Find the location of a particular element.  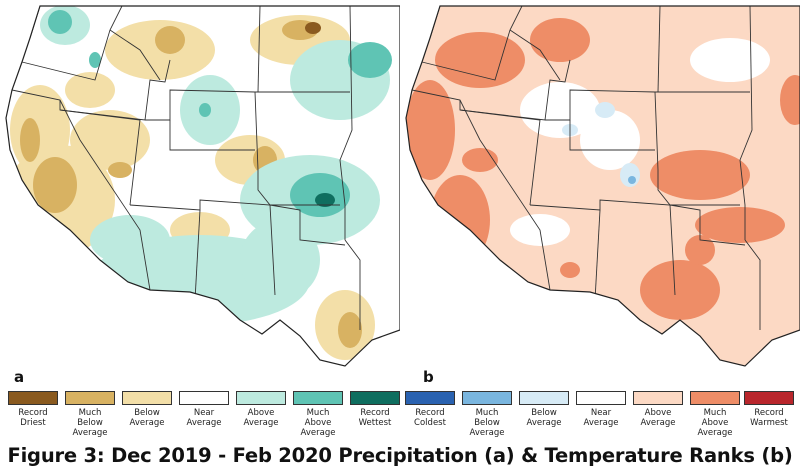

legend-item-record-coldest: Record Coldest is located at coordinates (430, 409).